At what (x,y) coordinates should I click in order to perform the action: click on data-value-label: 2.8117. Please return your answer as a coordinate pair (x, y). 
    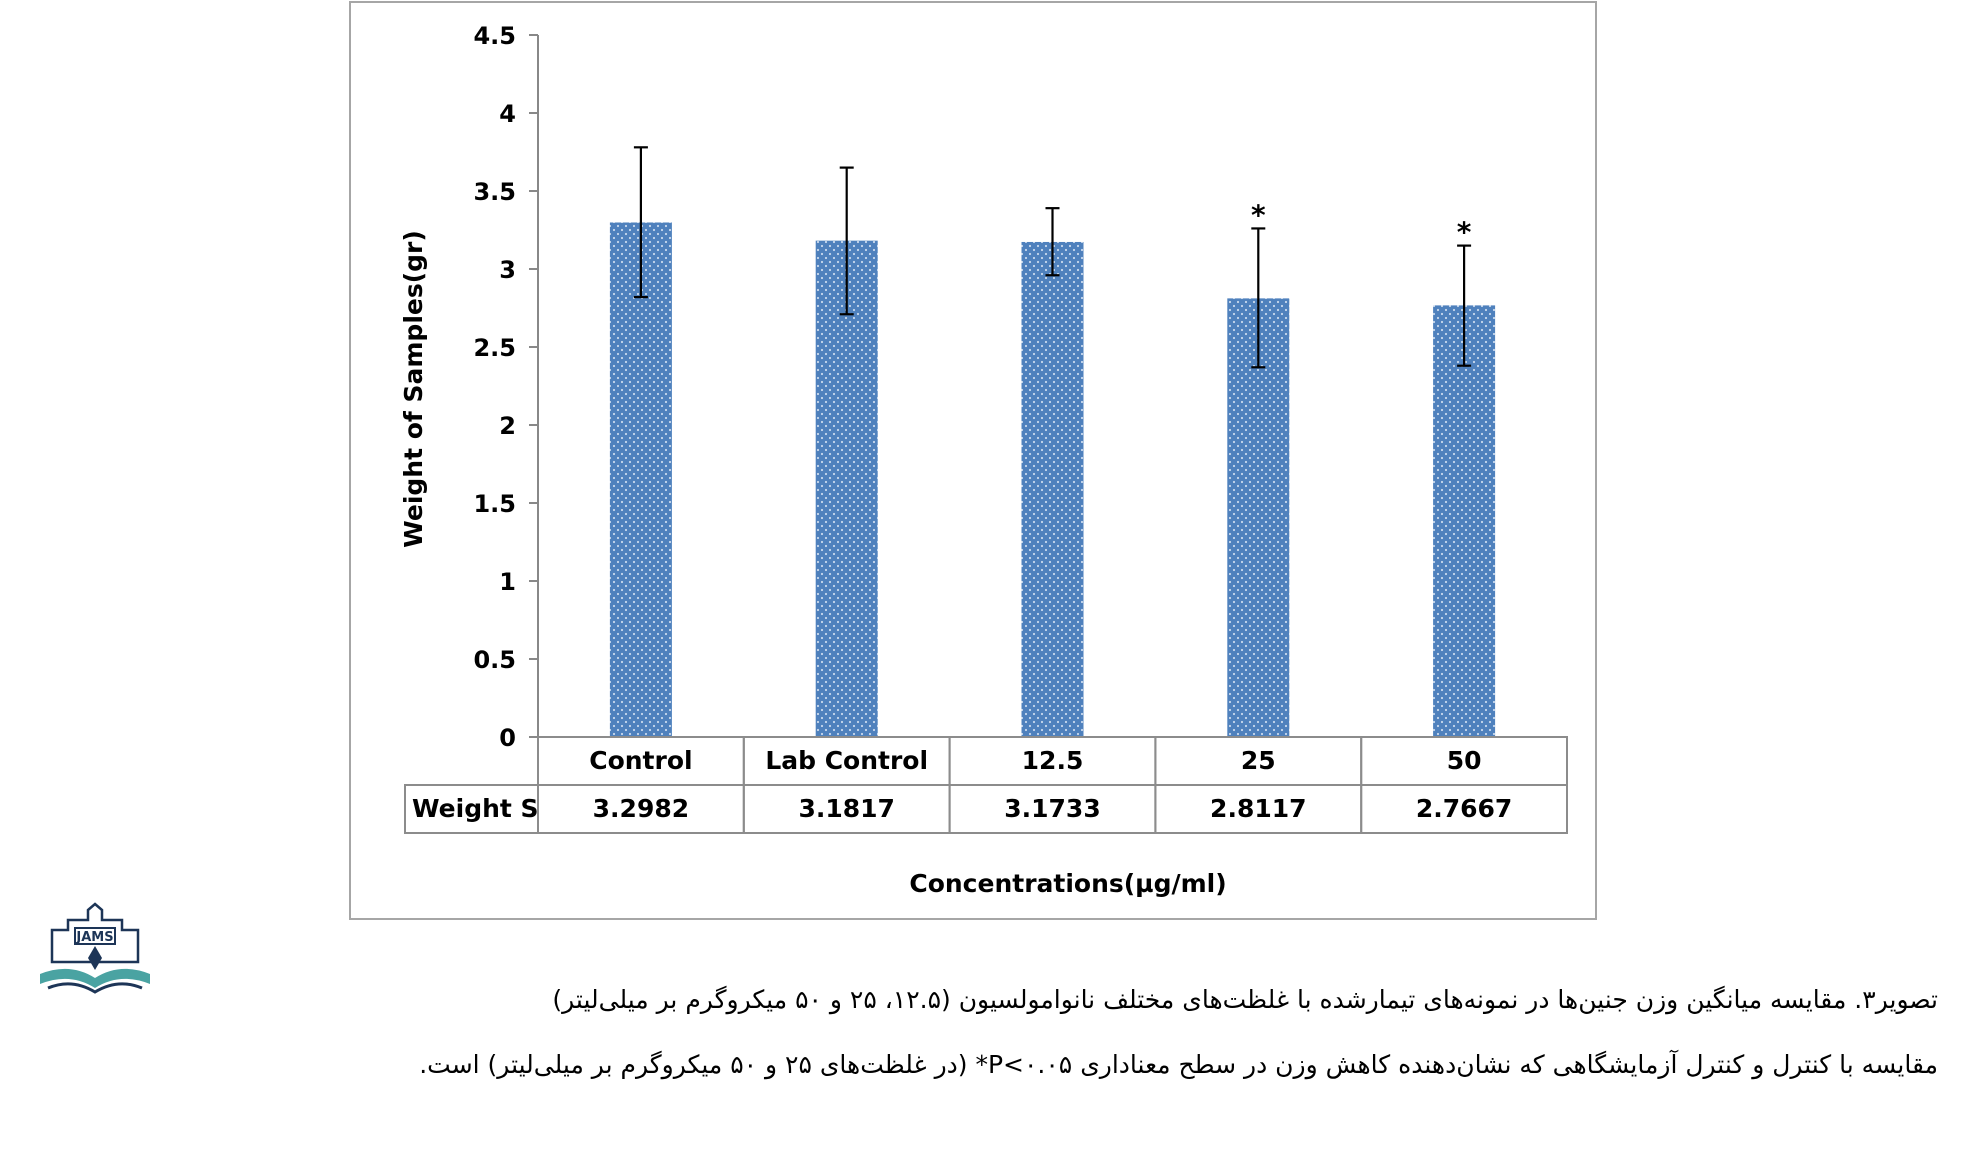
    Looking at the image, I should click on (1258, 808).